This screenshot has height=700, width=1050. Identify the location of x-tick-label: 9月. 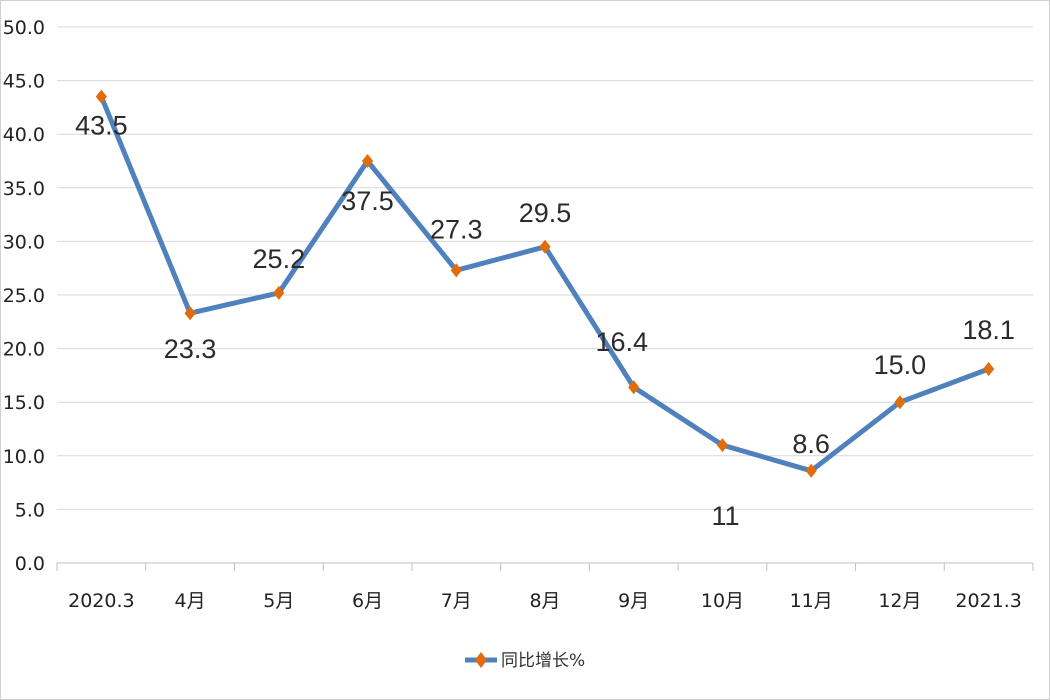
(633, 601).